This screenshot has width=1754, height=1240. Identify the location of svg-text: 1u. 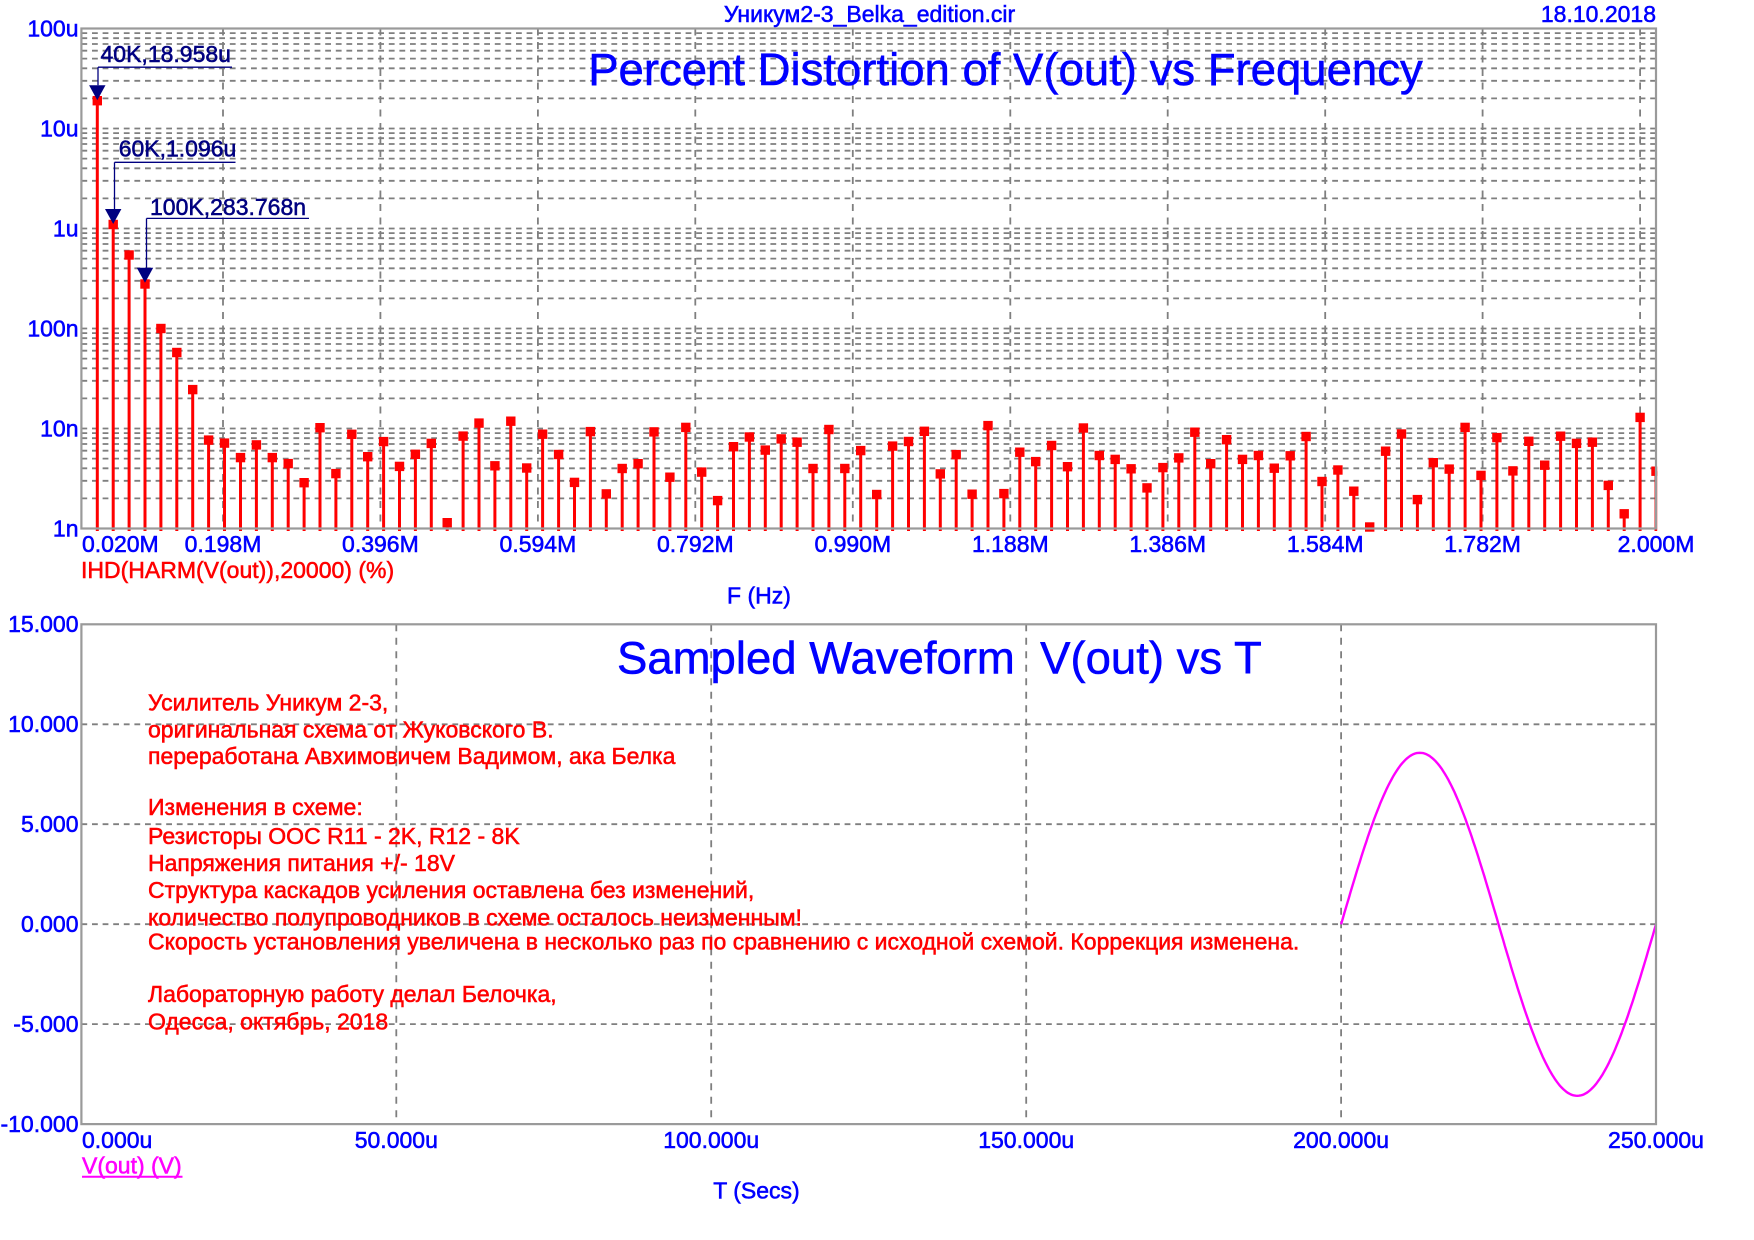
(66, 228).